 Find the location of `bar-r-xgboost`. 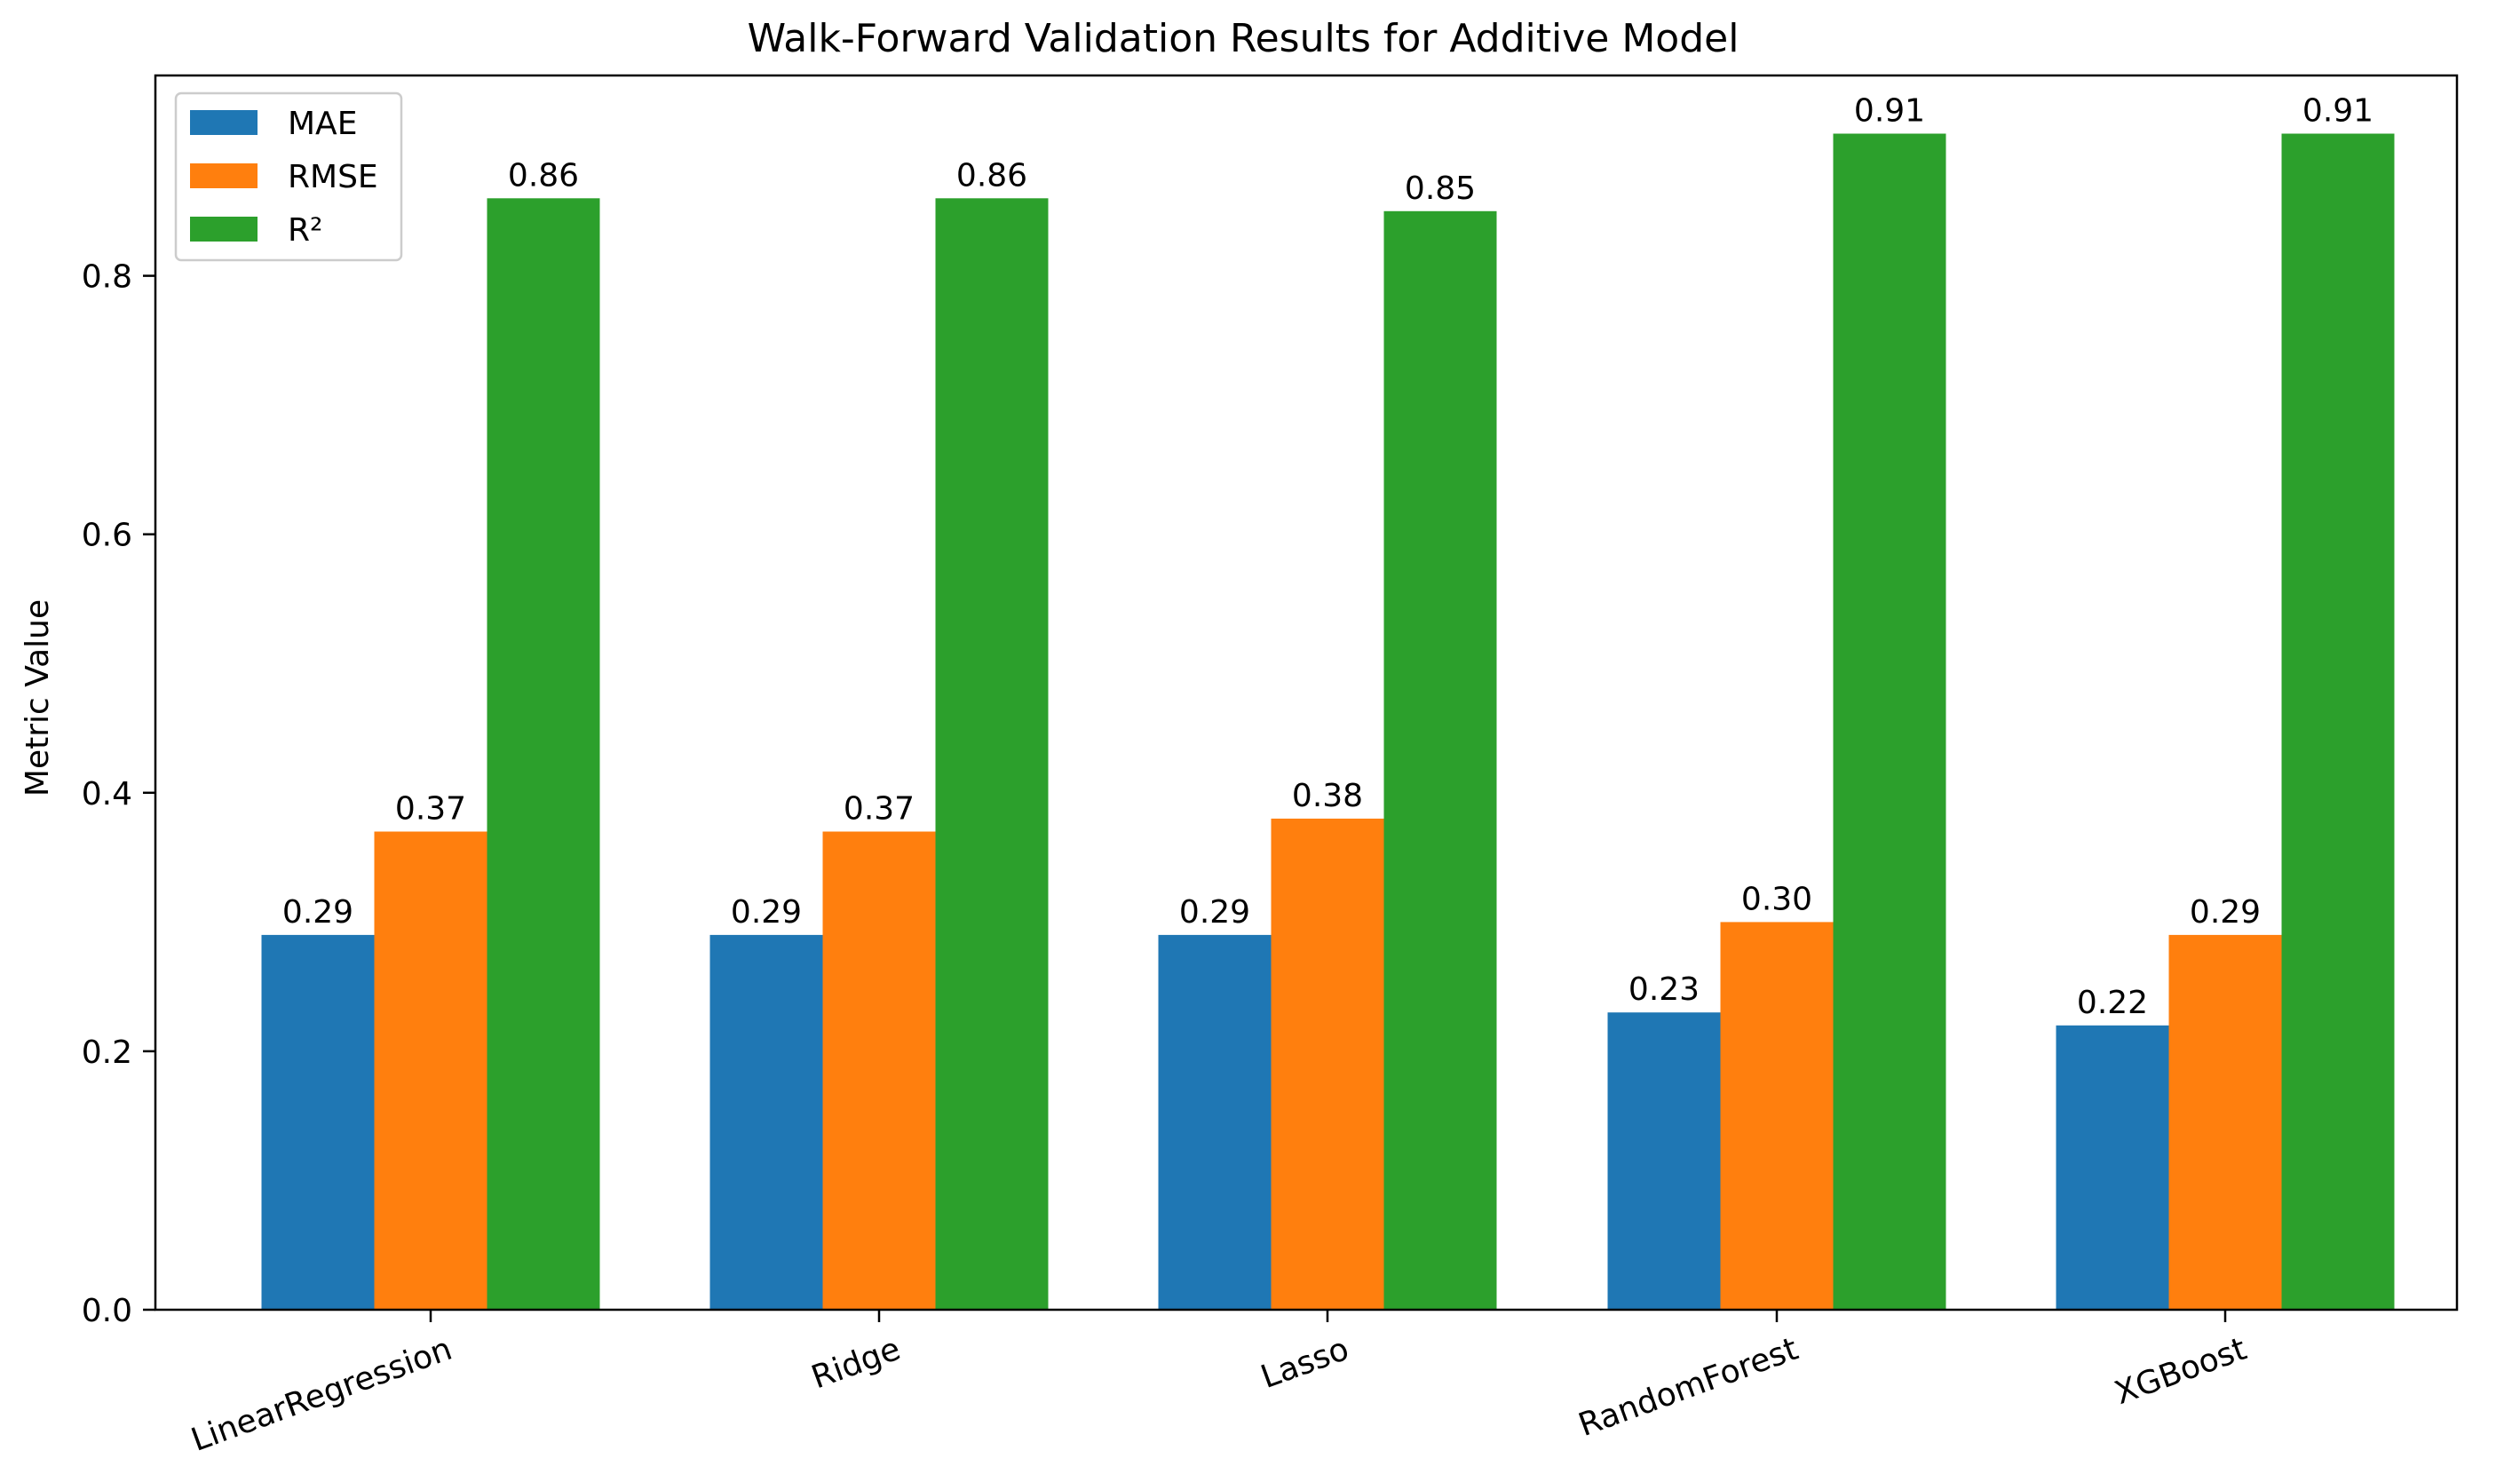

bar-r-xgboost is located at coordinates (2338, 721).